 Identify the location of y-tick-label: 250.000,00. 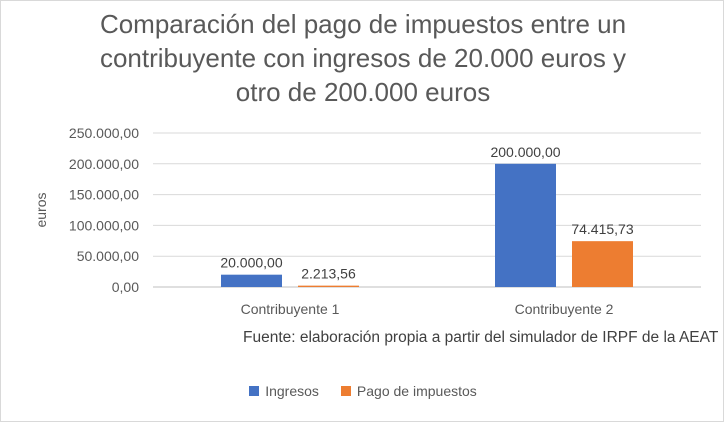
(104, 133).